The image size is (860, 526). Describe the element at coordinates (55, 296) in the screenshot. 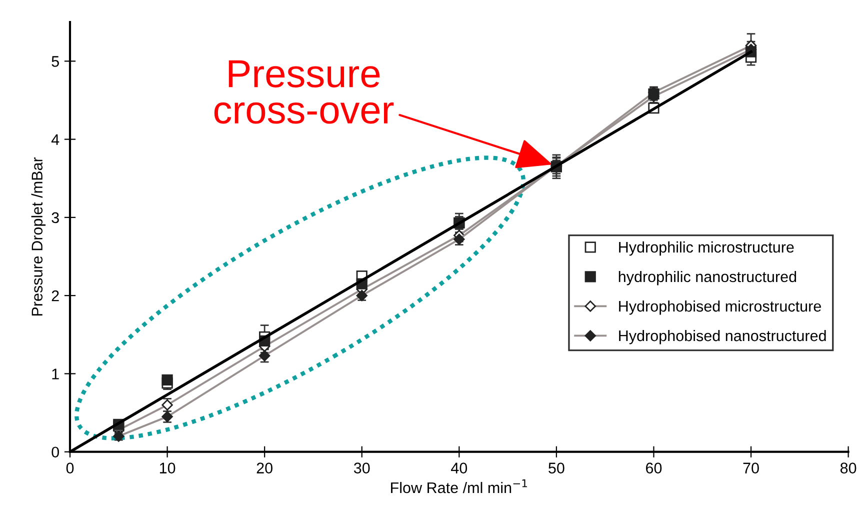

I see `y-tick-label: 2` at that location.